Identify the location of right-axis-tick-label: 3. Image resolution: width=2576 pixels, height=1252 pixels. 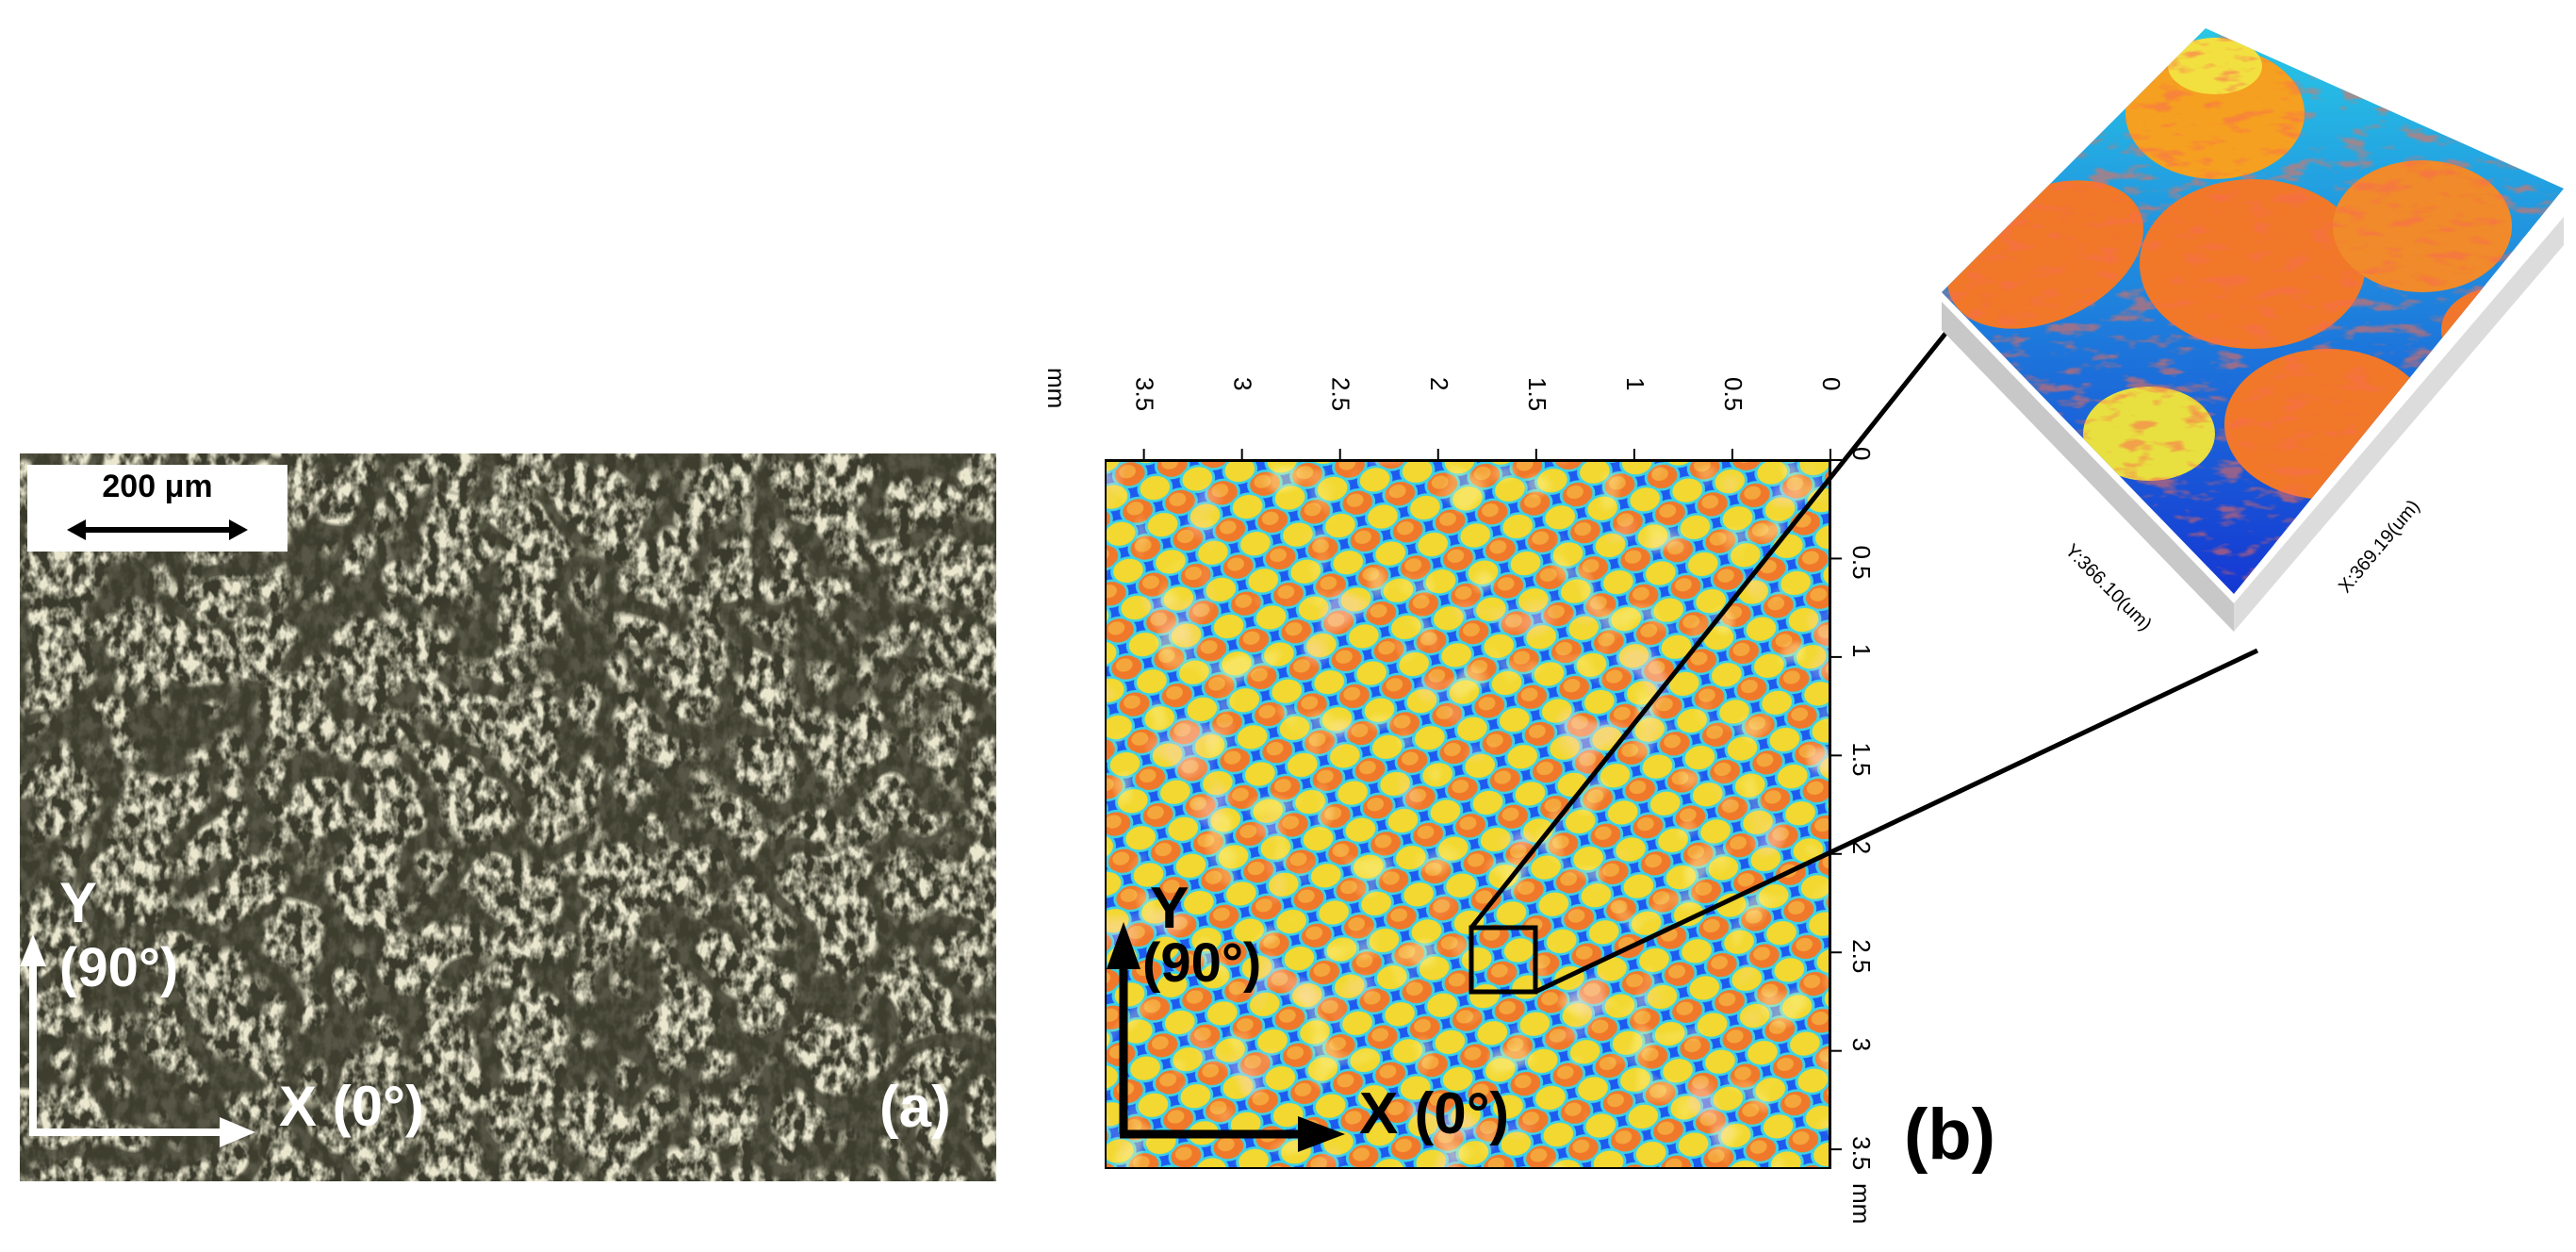
(1861, 1044).